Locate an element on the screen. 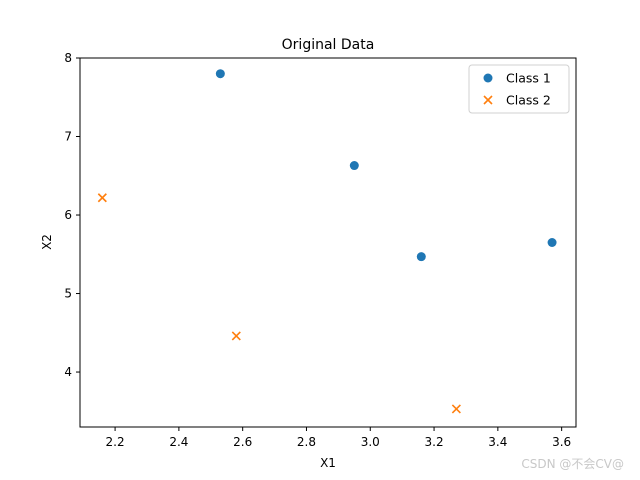 This screenshot has width=640, height=480. x-tick-label: 2.8 is located at coordinates (306, 442).